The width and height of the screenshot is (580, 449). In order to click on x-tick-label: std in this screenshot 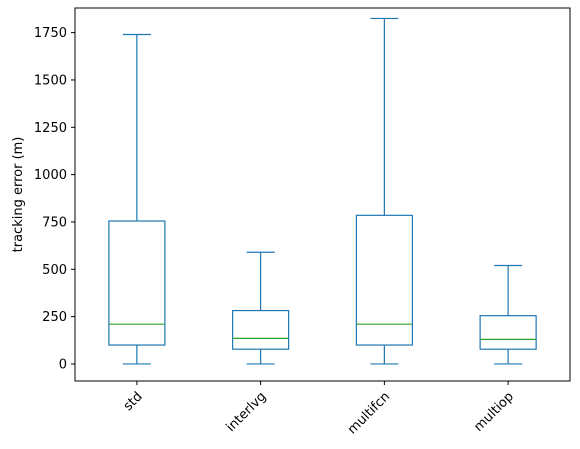, I will do `click(133, 401)`.